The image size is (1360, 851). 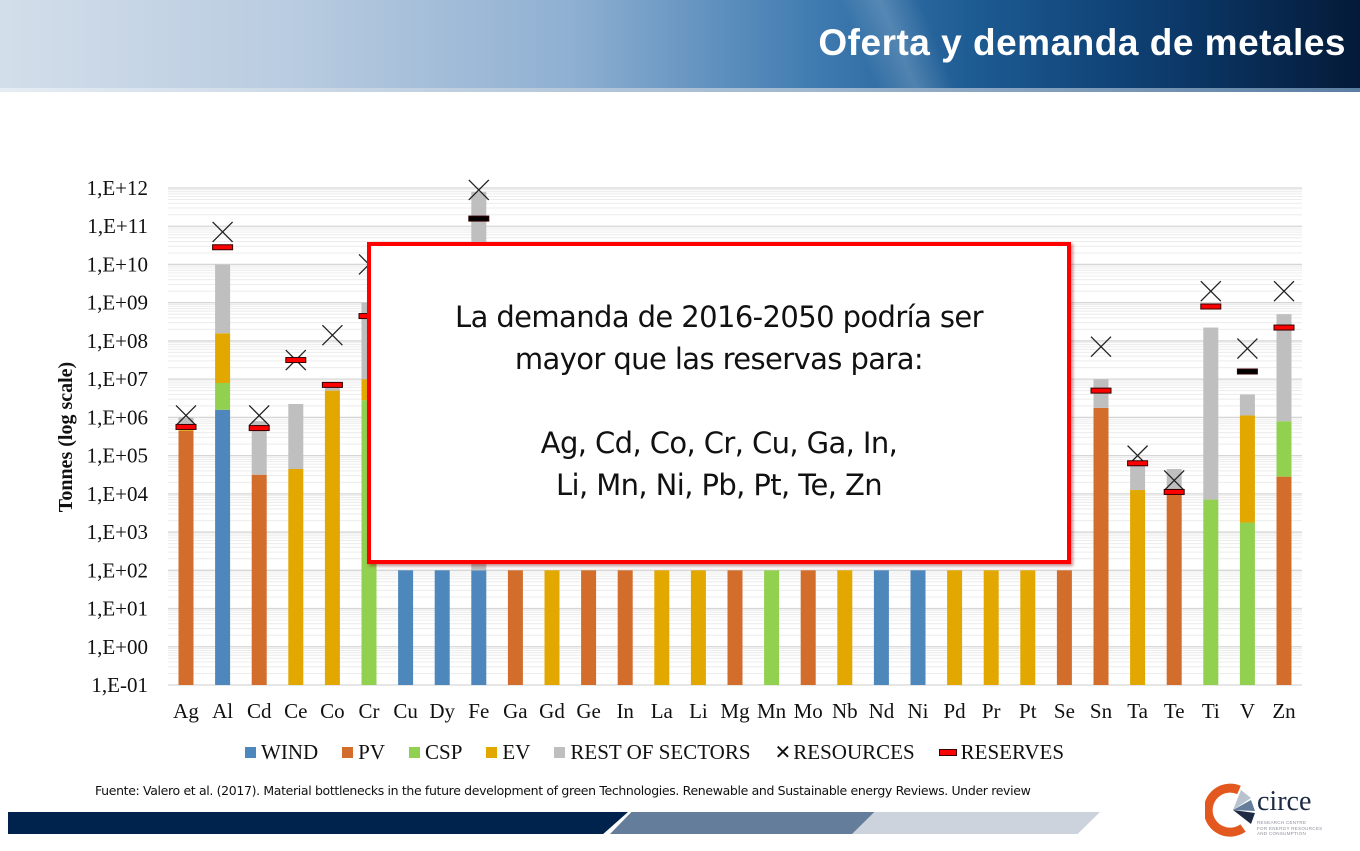 I want to click on y-tick-label: 1,E+03, so click(x=117, y=532).